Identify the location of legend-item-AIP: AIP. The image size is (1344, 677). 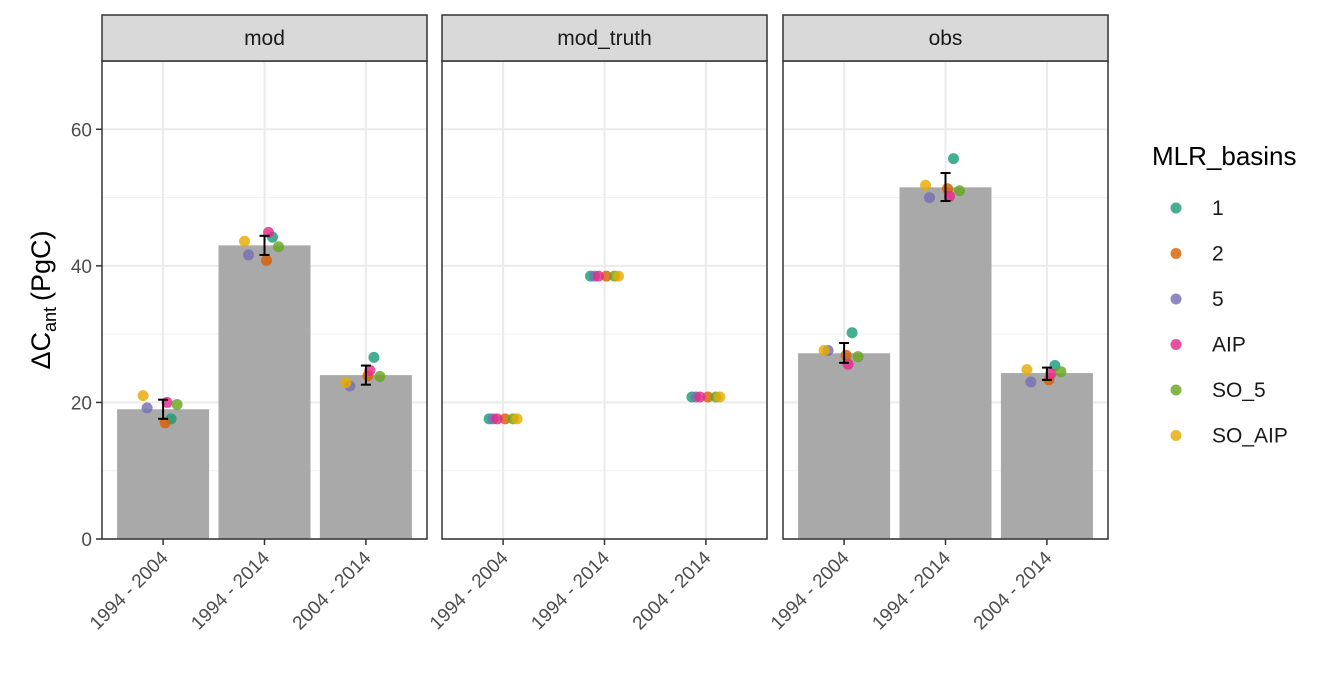
(1208, 345).